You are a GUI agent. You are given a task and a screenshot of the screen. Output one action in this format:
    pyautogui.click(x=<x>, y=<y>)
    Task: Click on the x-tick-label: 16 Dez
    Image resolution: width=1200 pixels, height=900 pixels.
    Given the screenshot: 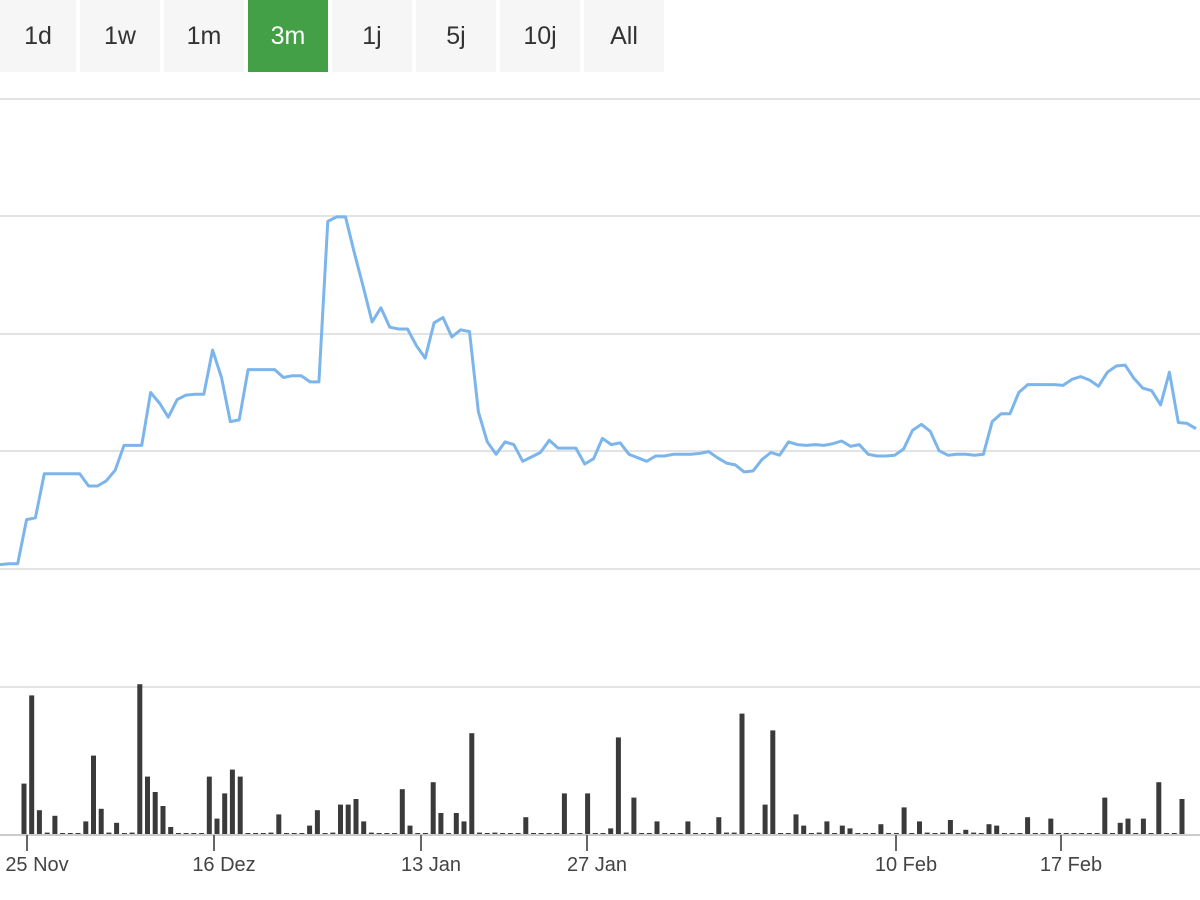 What is the action you would take?
    pyautogui.click(x=223, y=865)
    